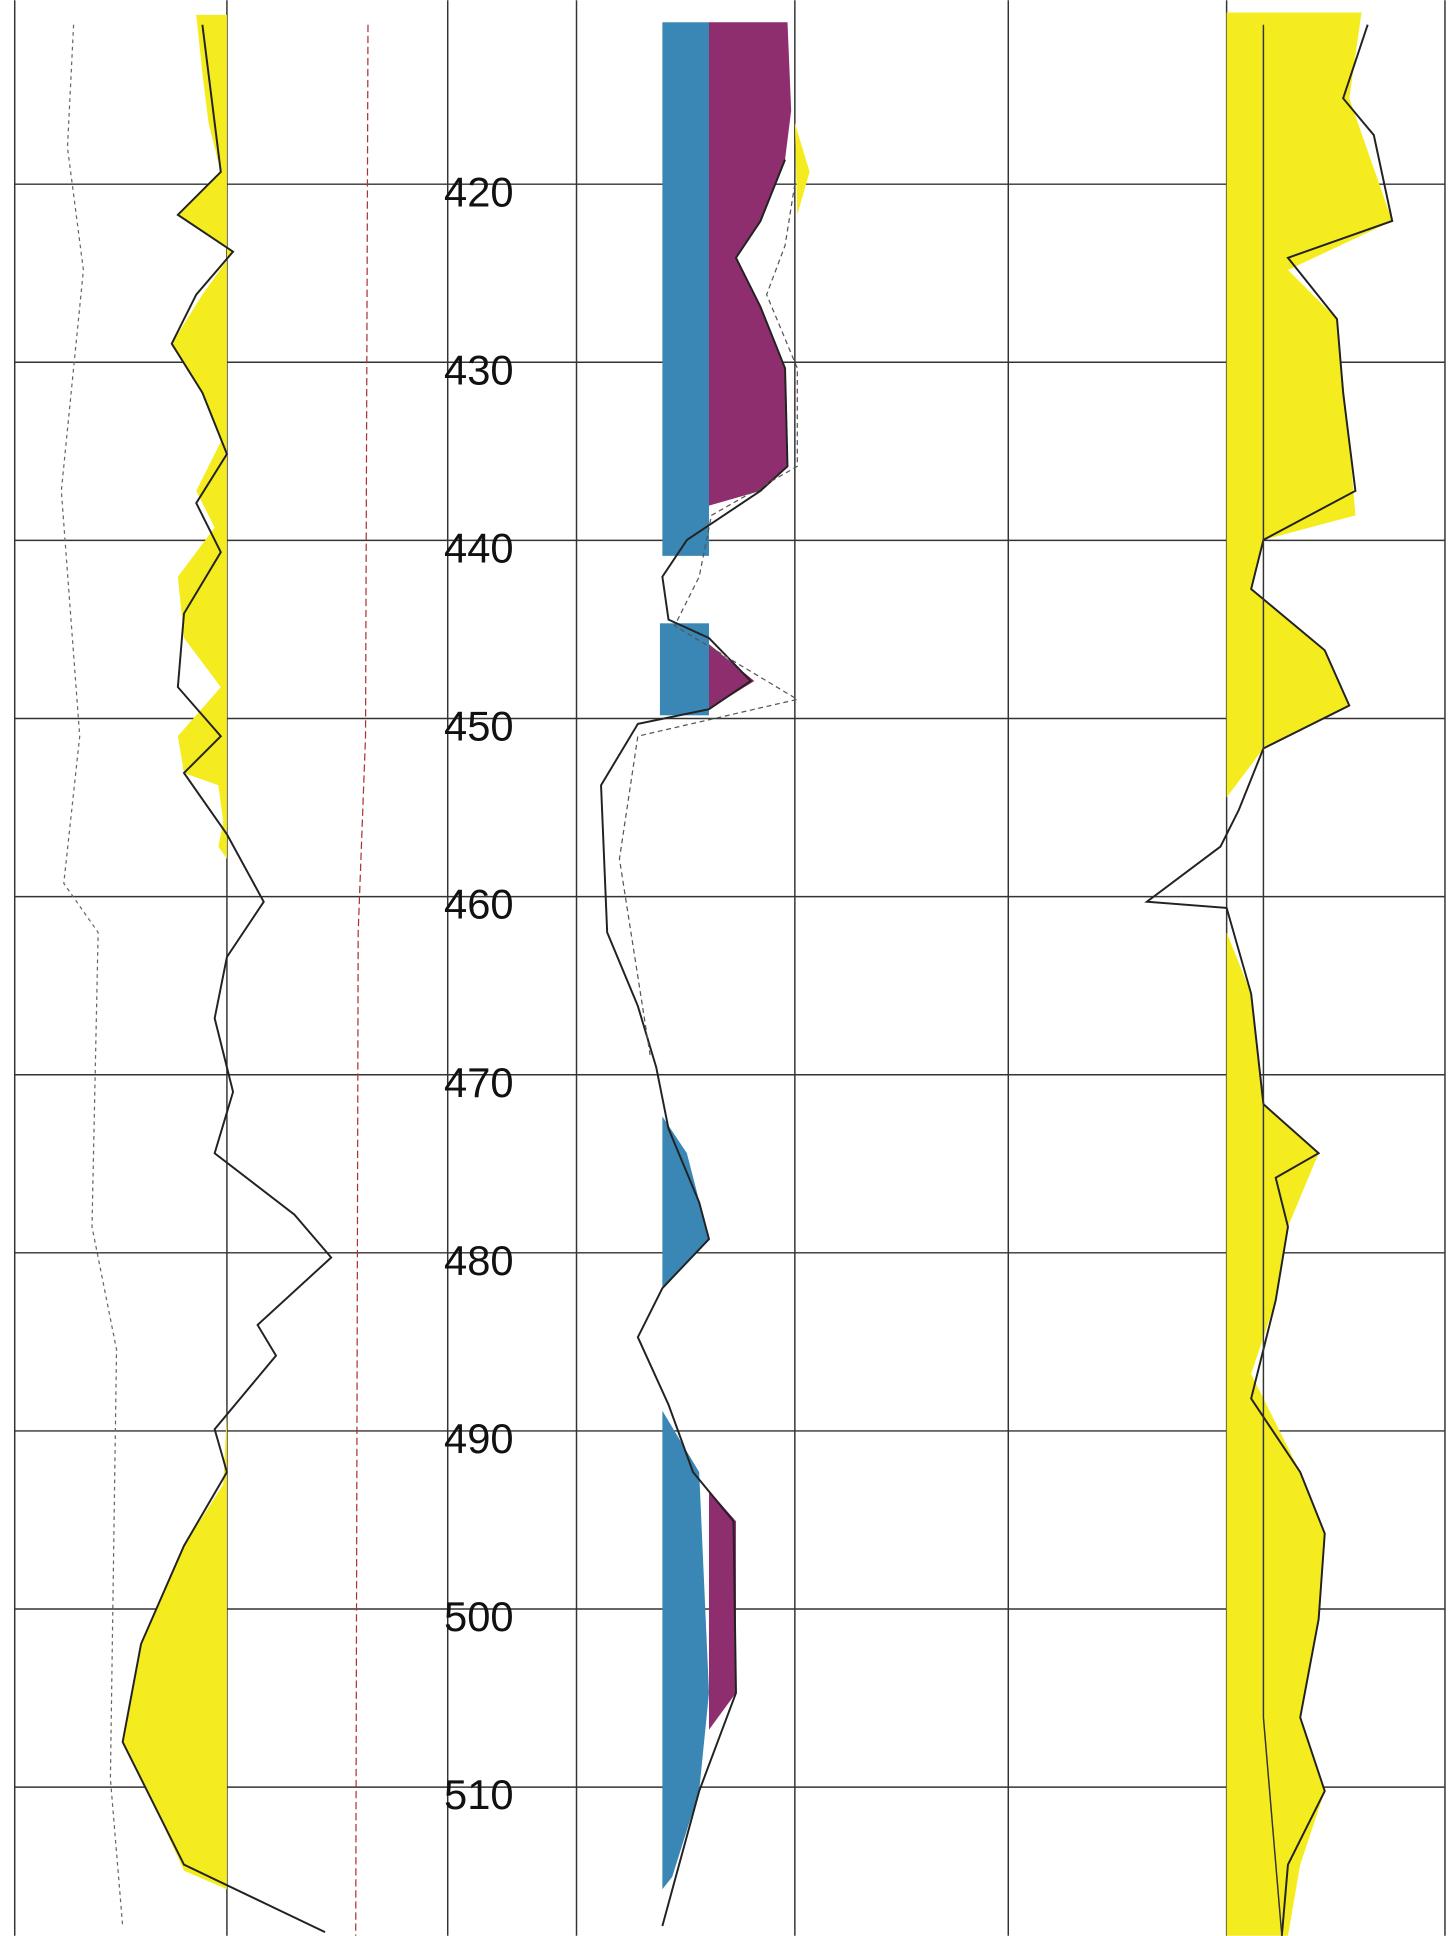 The width and height of the screenshot is (1456, 1936). What do you see at coordinates (479, 1794) in the screenshot?
I see `depth-label: 510` at bounding box center [479, 1794].